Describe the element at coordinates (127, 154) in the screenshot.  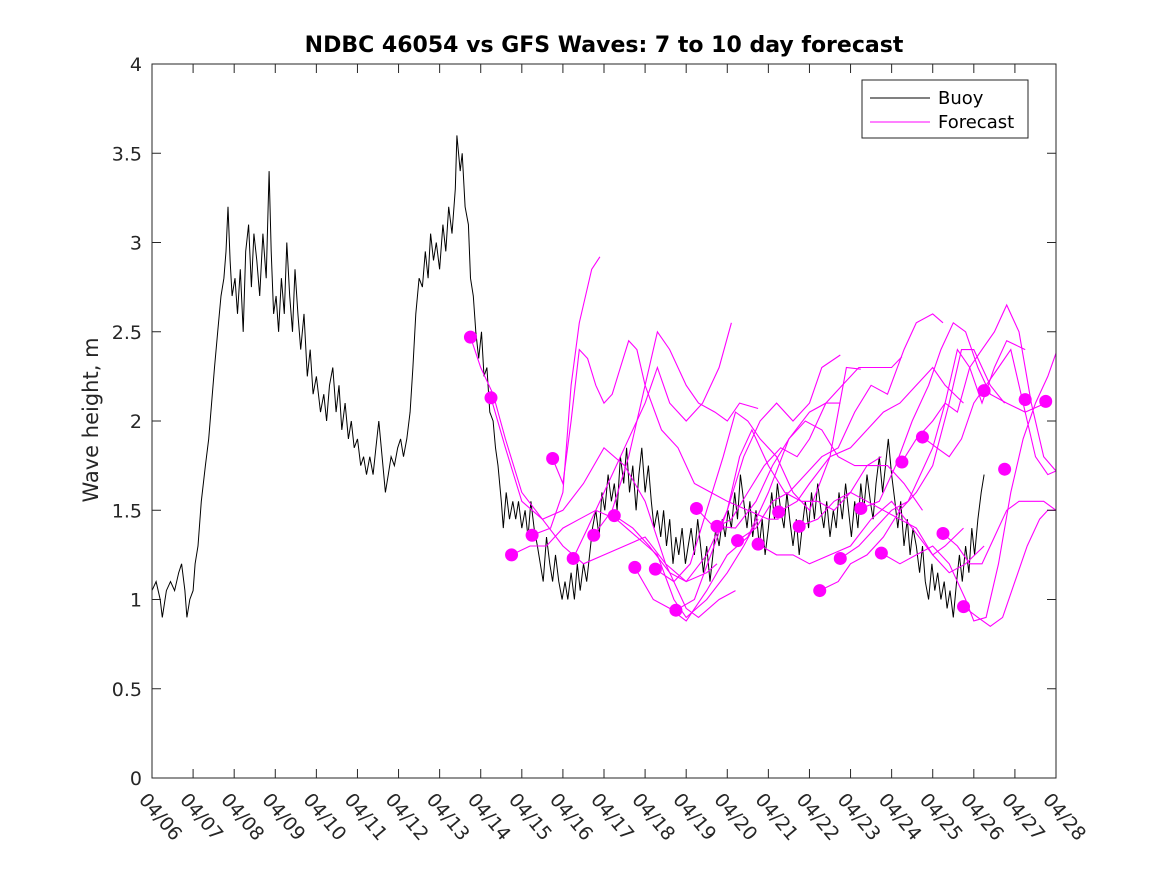
I see `y-tick-label: 3.5` at that location.